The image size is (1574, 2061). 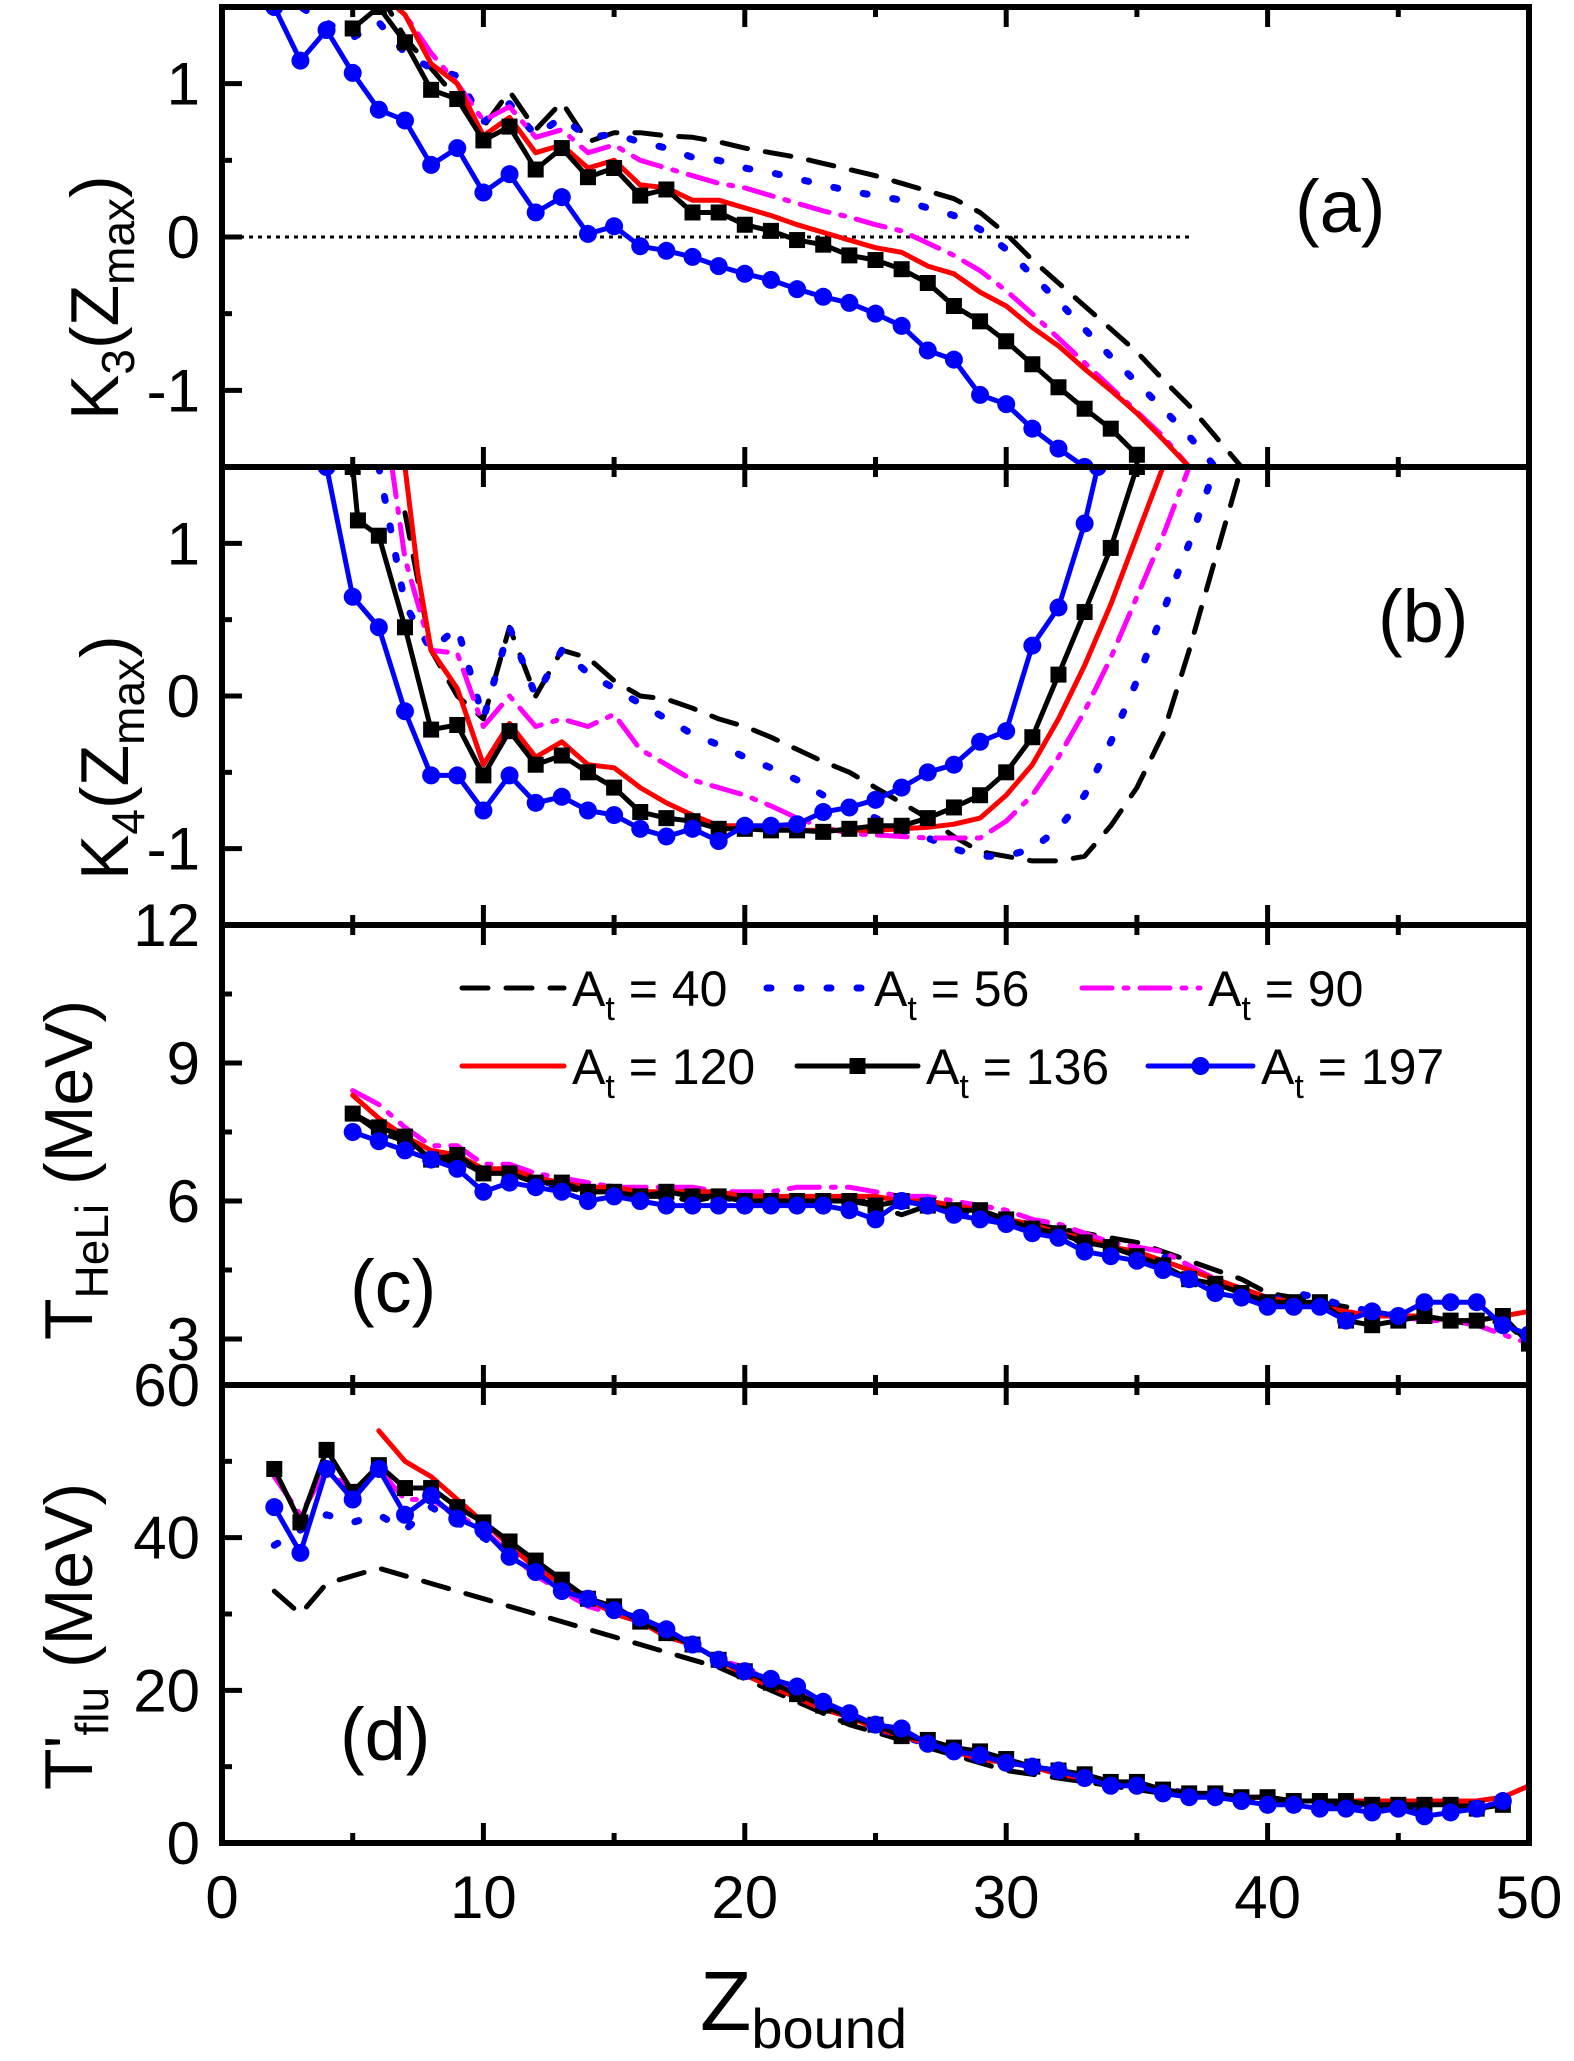 I want to click on legend-label: At = 90, so click(x=1285, y=994).